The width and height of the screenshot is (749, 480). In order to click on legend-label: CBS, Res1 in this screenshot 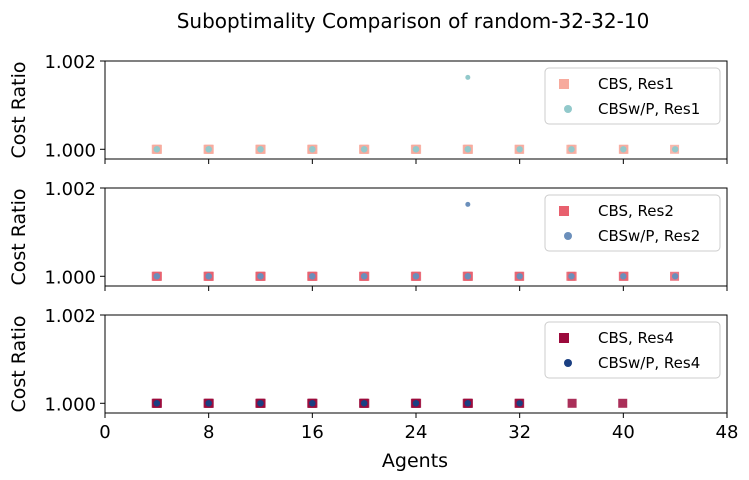, I will do `click(636, 84)`.